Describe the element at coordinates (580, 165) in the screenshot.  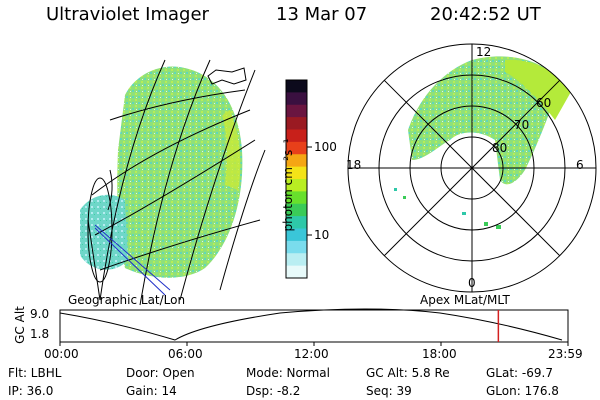
I see `mlt-label-6: 6` at that location.